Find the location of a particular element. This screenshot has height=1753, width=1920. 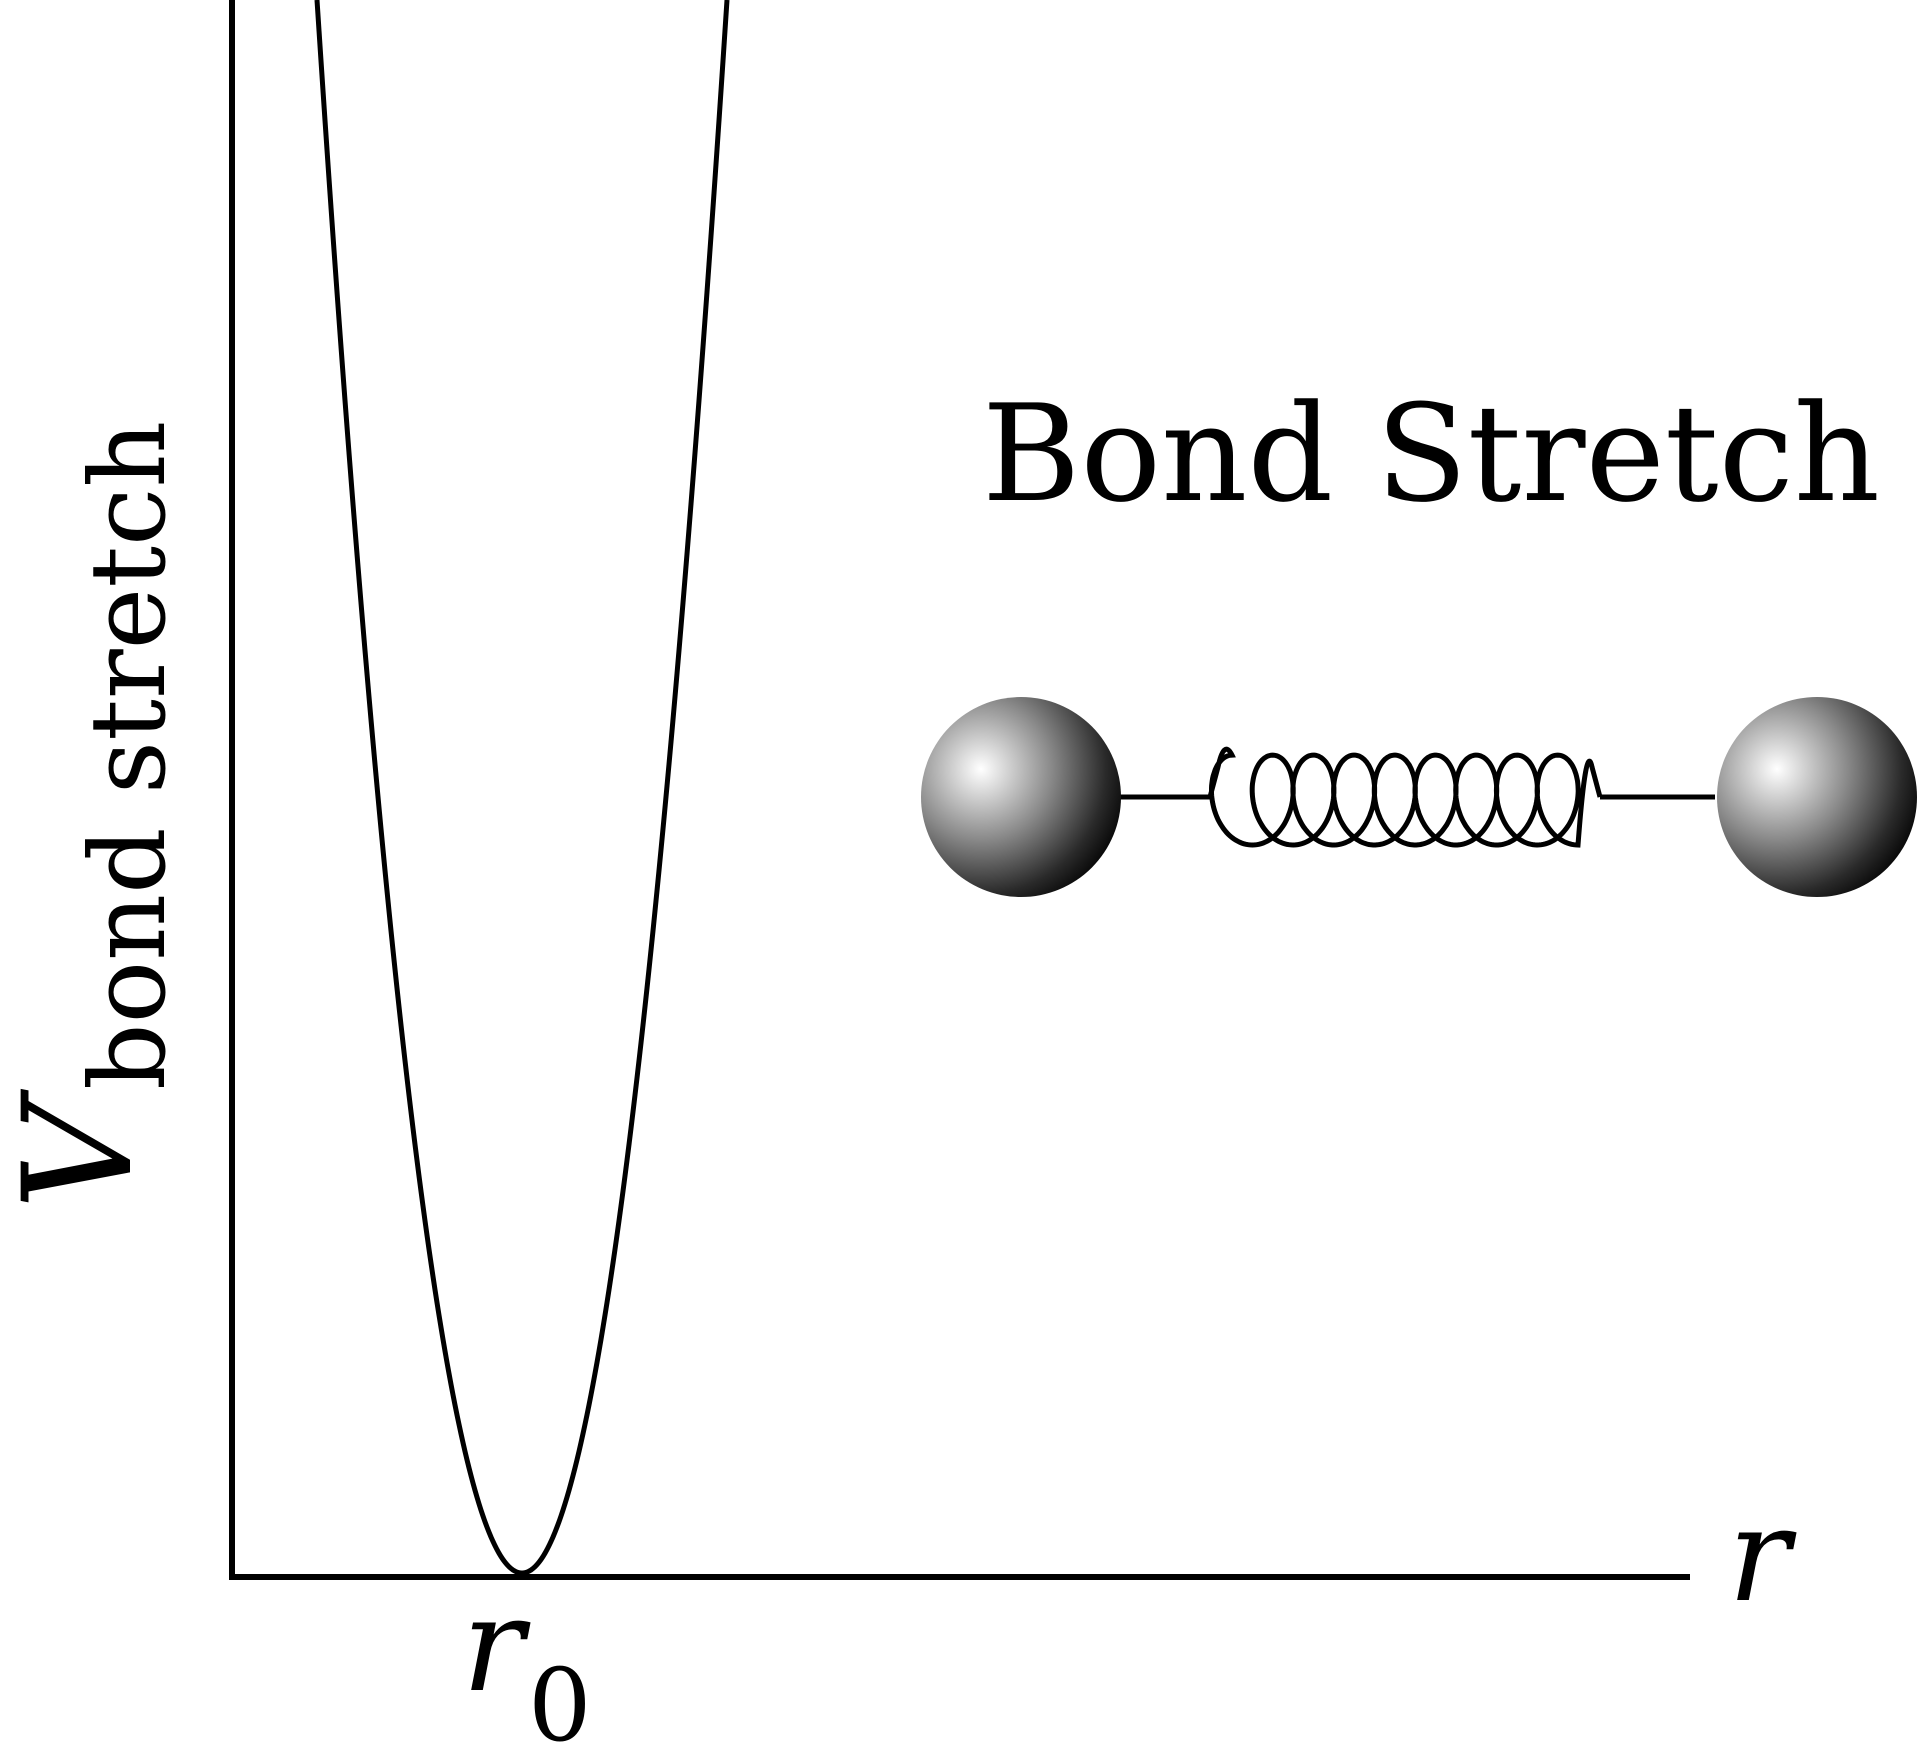

spring is located at coordinates (1405, 797).